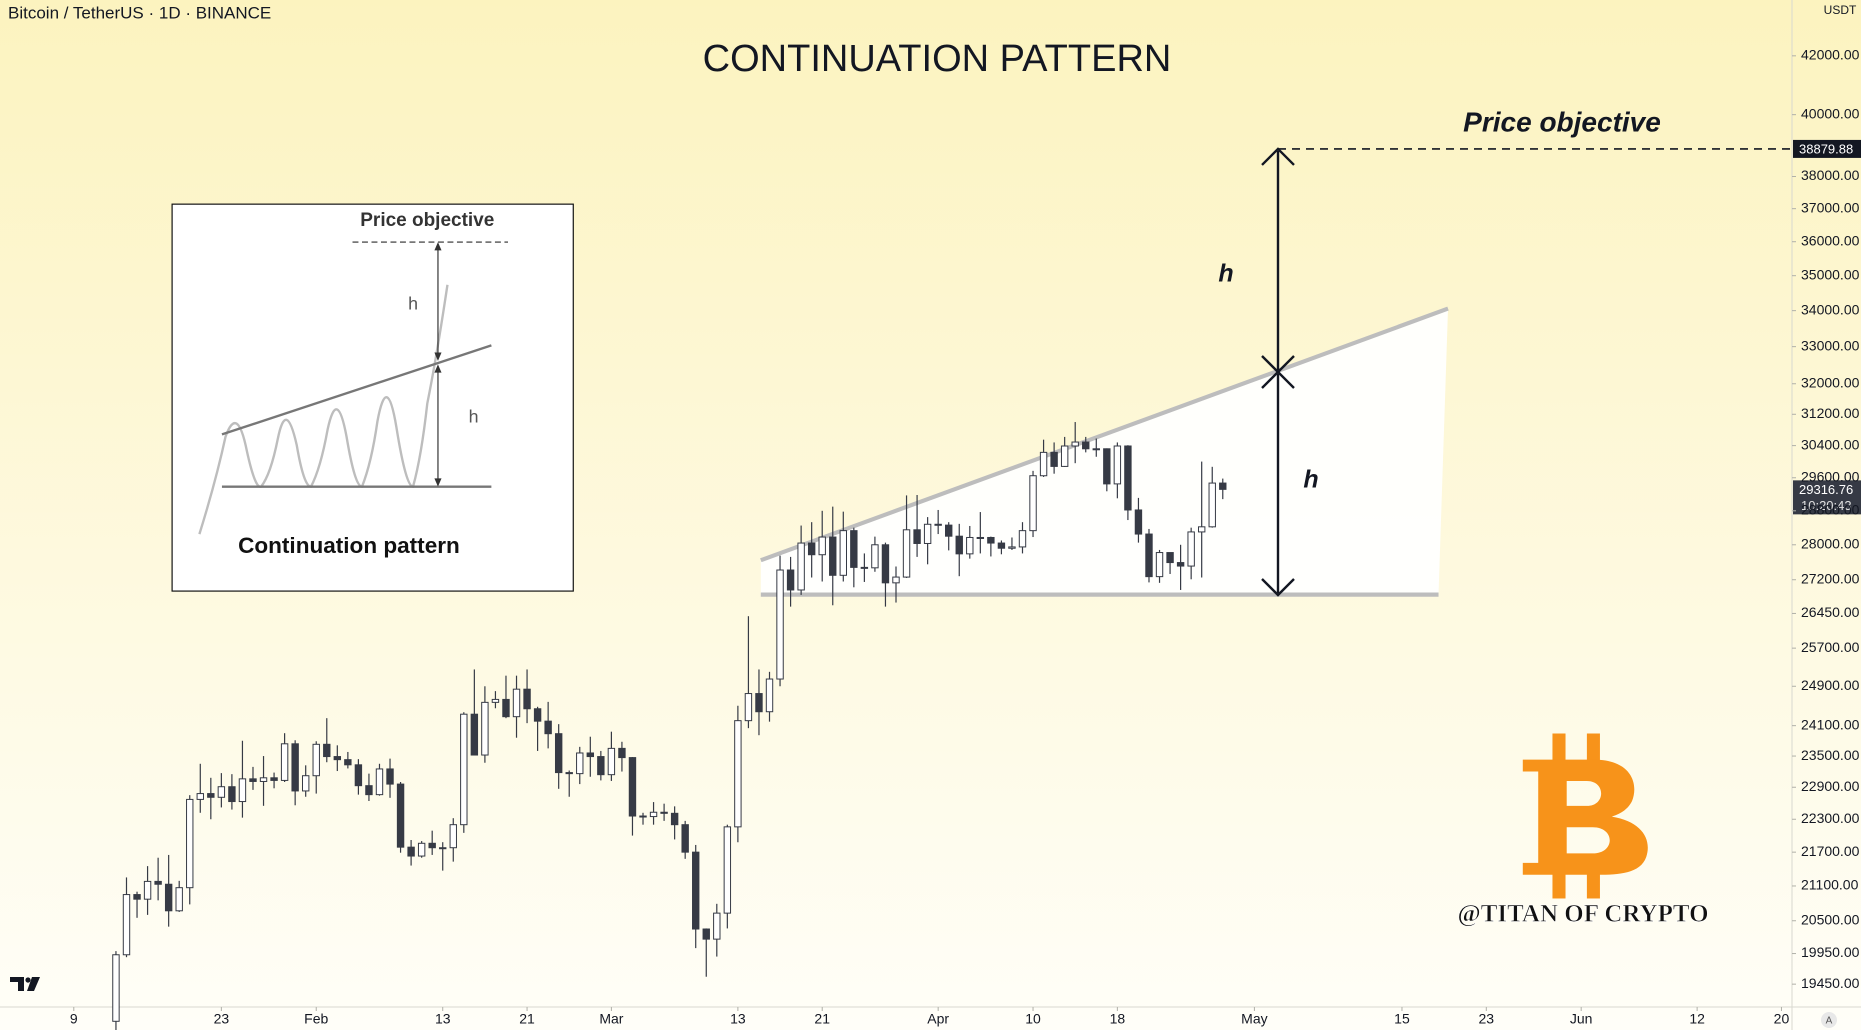 Image resolution: width=1861 pixels, height=1030 pixels. Describe the element at coordinates (1830, 175) in the screenshot. I see `y-tick-label: 38000.00` at that location.